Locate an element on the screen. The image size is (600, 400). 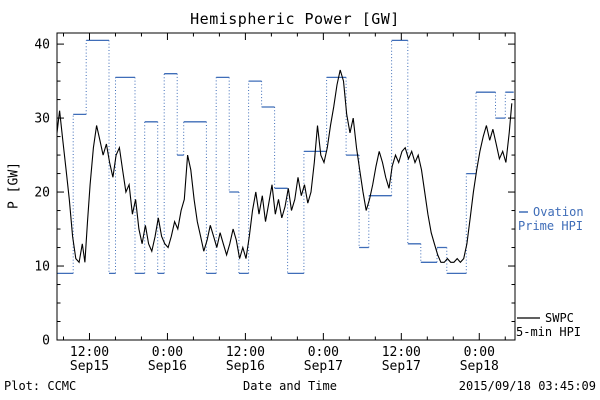
footer-plot-source: Plot: CCMC is located at coordinates (40, 386).